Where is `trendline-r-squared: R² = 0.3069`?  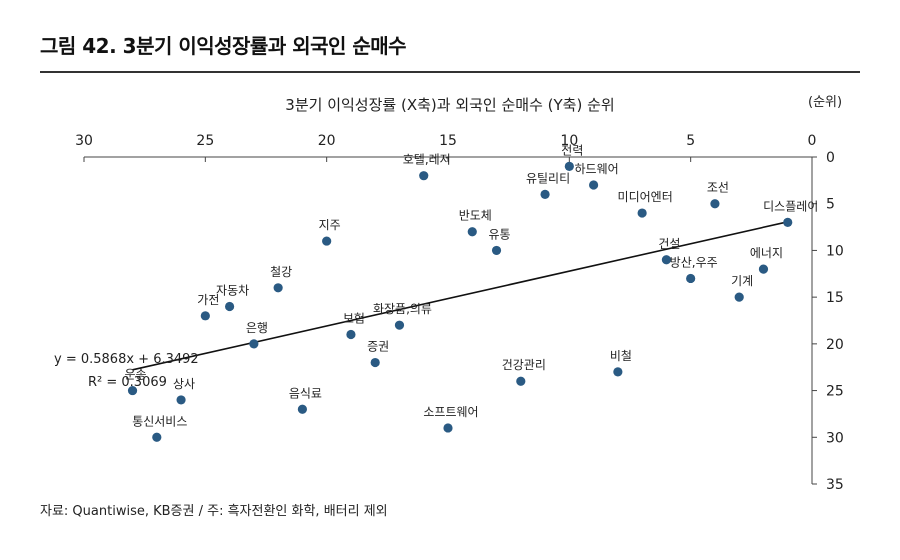
trendline-r-squared: R² = 0.3069 is located at coordinates (127, 382).